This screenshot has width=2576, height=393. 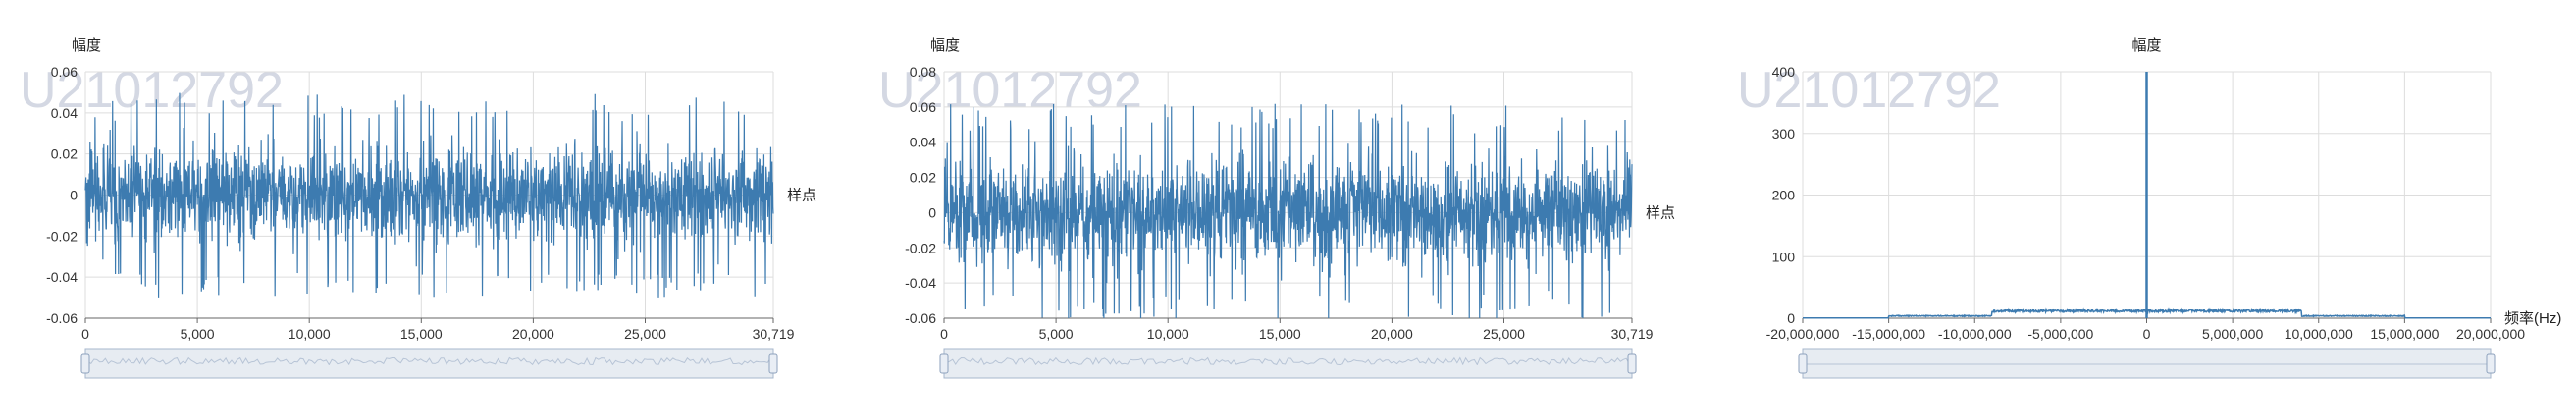 What do you see at coordinates (1784, 133) in the screenshot?
I see `y-tick-label: 300` at bounding box center [1784, 133].